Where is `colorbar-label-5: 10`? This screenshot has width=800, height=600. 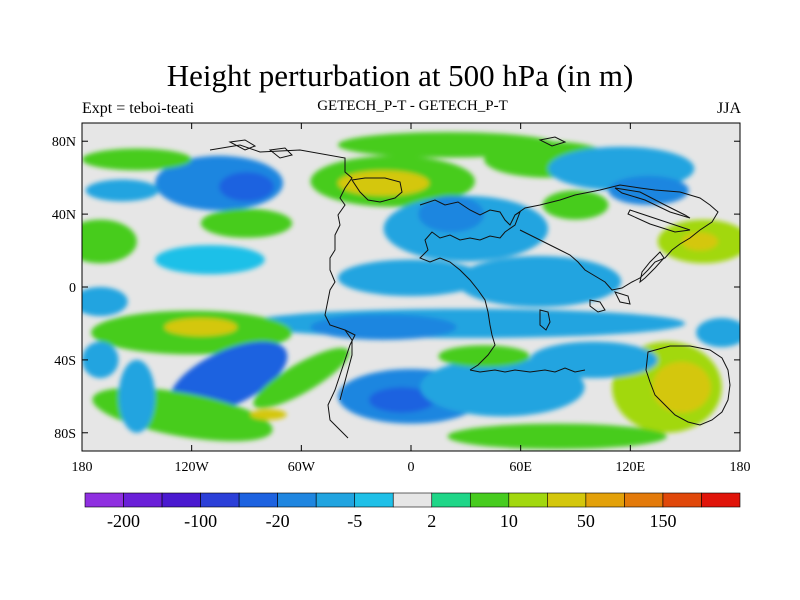 colorbar-label-5: 10 is located at coordinates (509, 521).